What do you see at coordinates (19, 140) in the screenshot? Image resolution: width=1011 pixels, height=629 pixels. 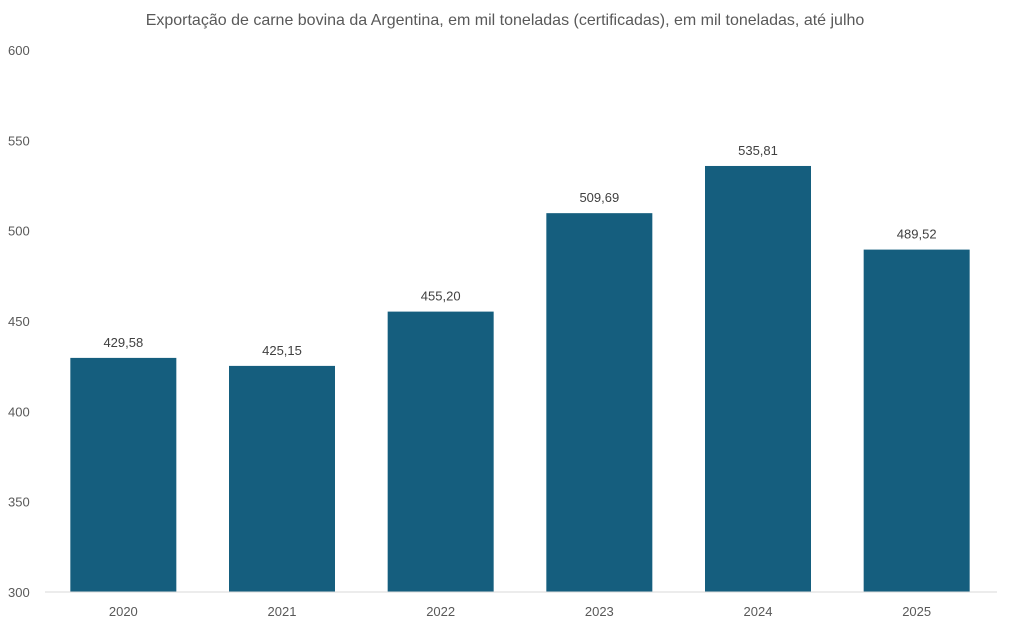 I see `y-tick-label: 550` at bounding box center [19, 140].